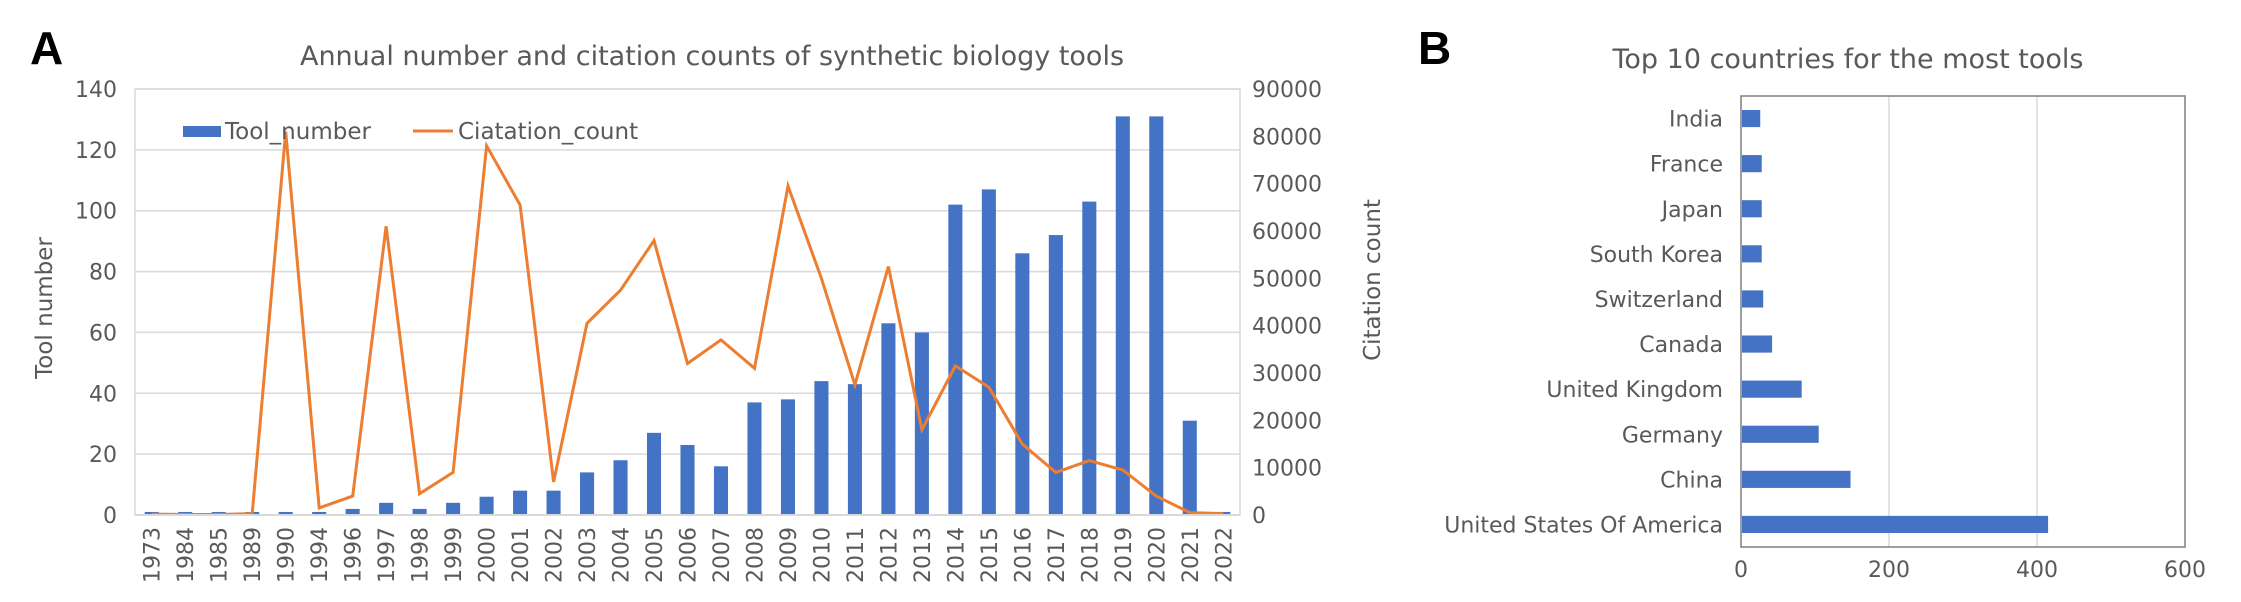 Image resolution: width=2241 pixels, height=602 pixels. I want to click on chart-a-x-tick-label: 2015, so click(990, 555).